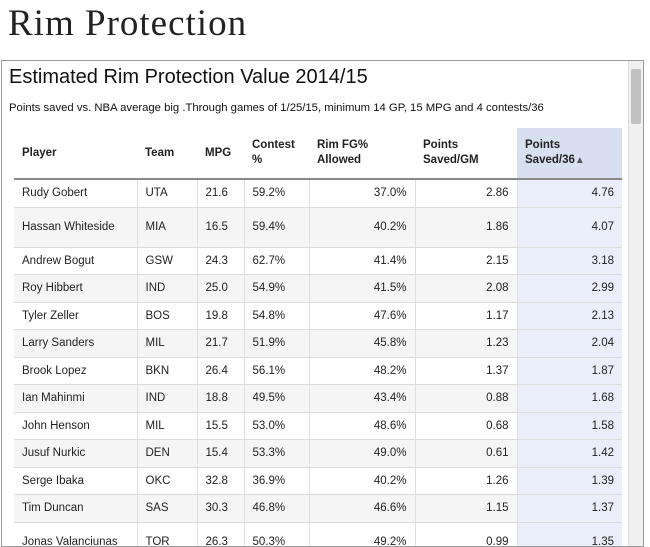  What do you see at coordinates (569, 508) in the screenshot?
I see `cell-pts36: 1.37` at bounding box center [569, 508].